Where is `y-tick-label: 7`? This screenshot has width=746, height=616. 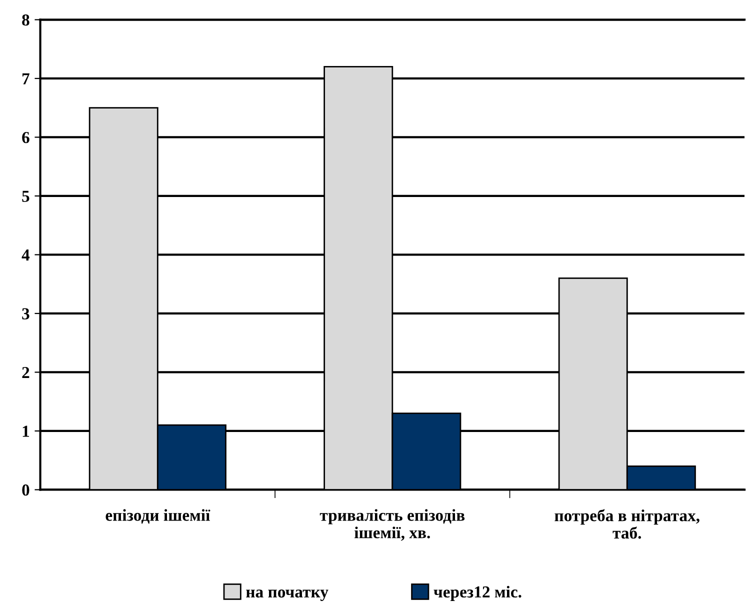 y-tick-label: 7 is located at coordinates (26, 78).